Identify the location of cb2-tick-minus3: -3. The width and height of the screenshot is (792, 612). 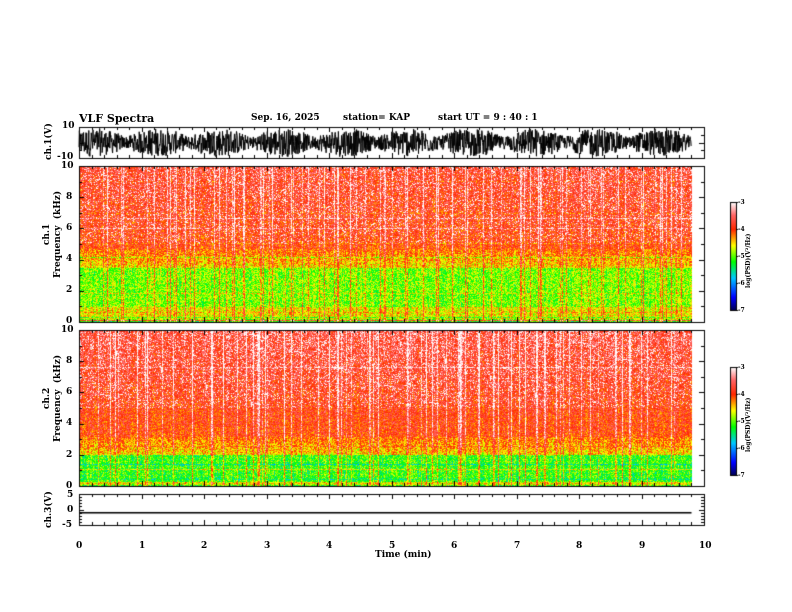
(741, 367).